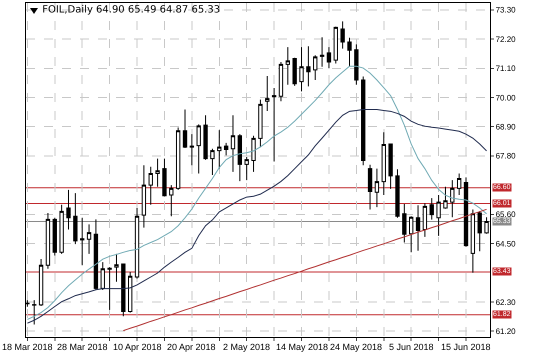 The width and height of the screenshot is (536, 357). Describe the element at coordinates (506, 156) in the screenshot. I see `y-tick-label: 67.80` at that location.